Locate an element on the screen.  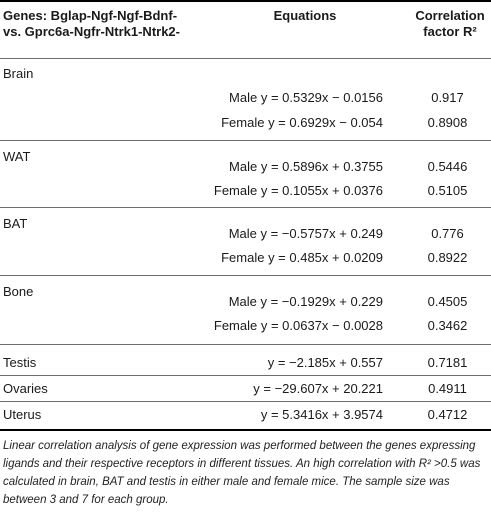
row-ovaries-tissue: Ovaries is located at coordinates (25, 388).